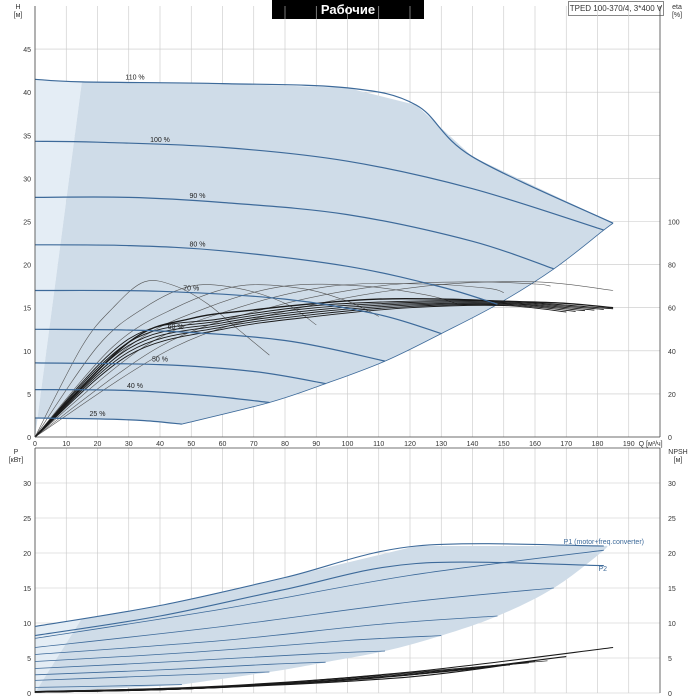 The width and height of the screenshot is (700, 700). Describe the element at coordinates (27, 179) in the screenshot. I see `head-y-tick-label: 30` at that location.